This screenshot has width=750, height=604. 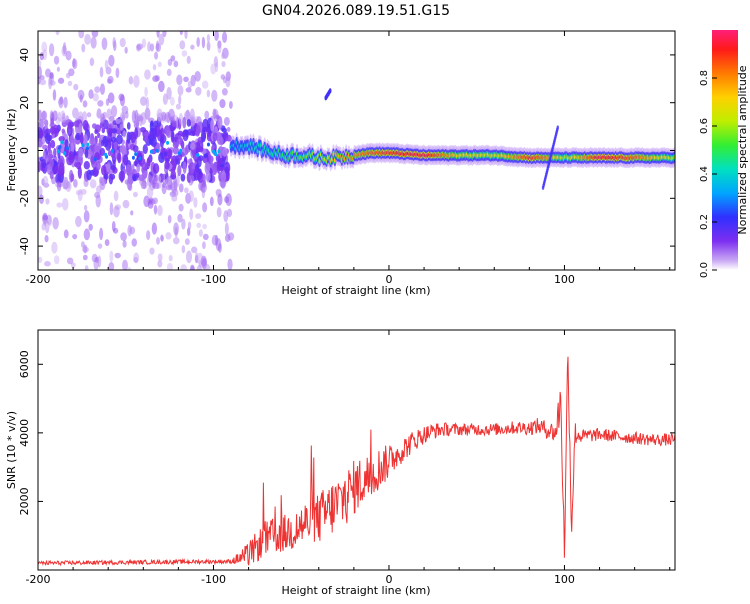 I want to click on colorbar-tick-label: 0.2, so click(x=704, y=222).